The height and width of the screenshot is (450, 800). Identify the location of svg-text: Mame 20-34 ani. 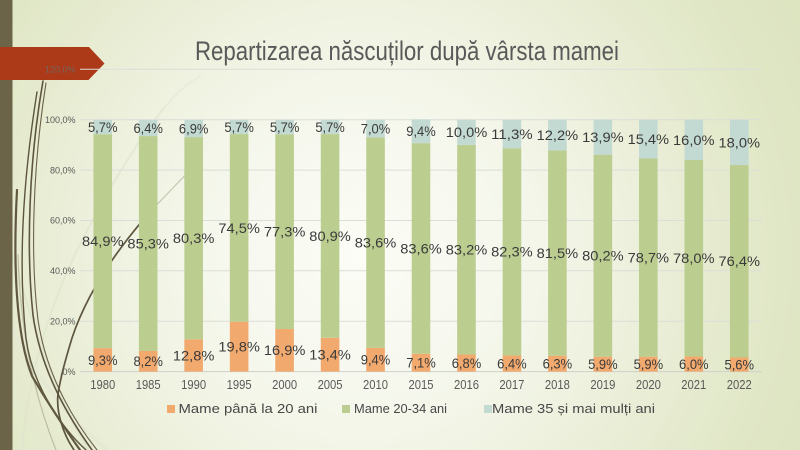
(400, 408).